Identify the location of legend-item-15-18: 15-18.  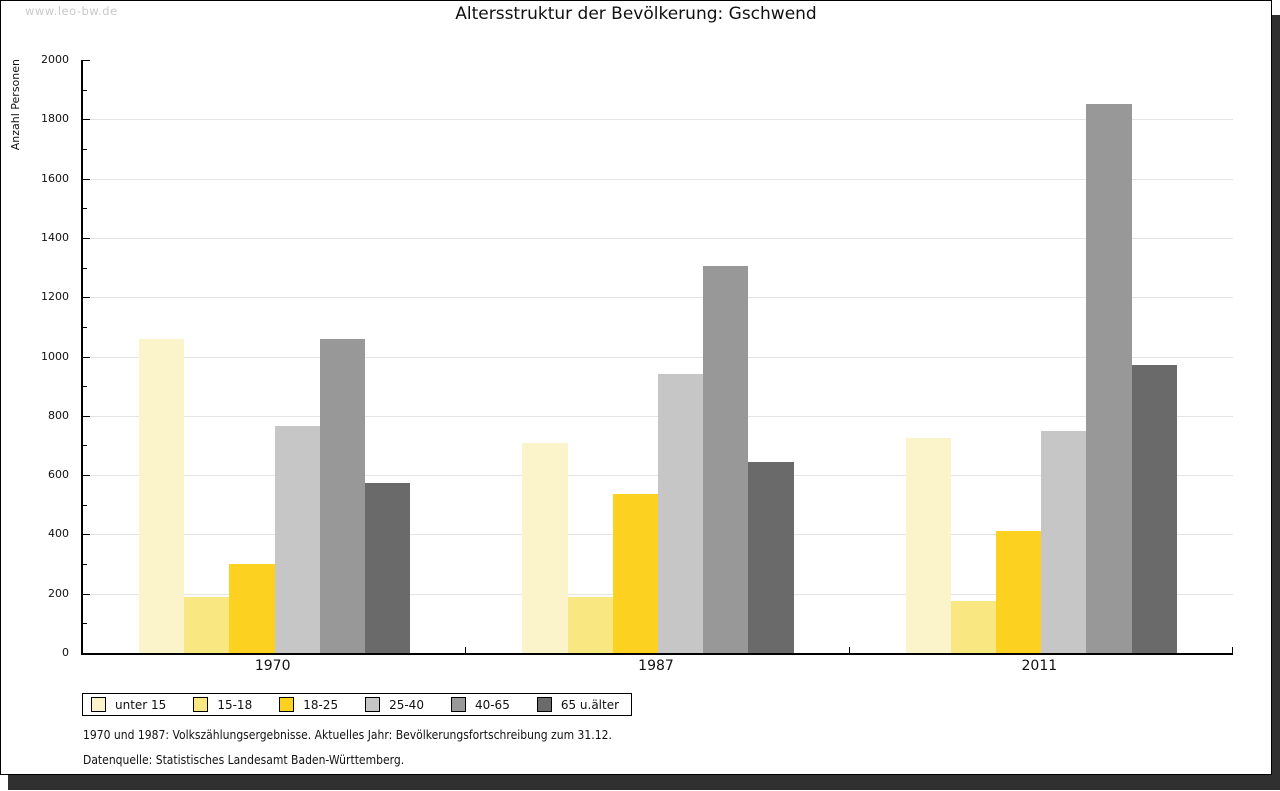
(222, 704).